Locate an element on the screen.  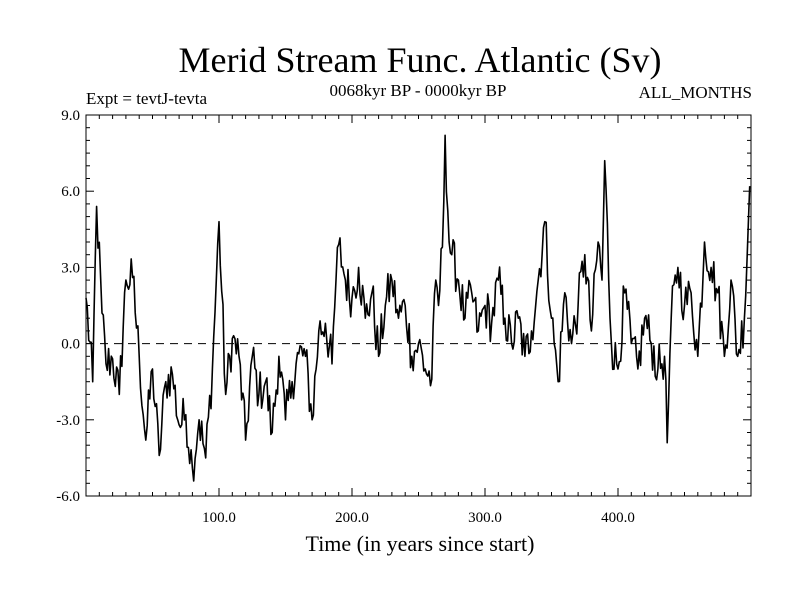
y-tick-label: -6.0 is located at coordinates (68, 497).